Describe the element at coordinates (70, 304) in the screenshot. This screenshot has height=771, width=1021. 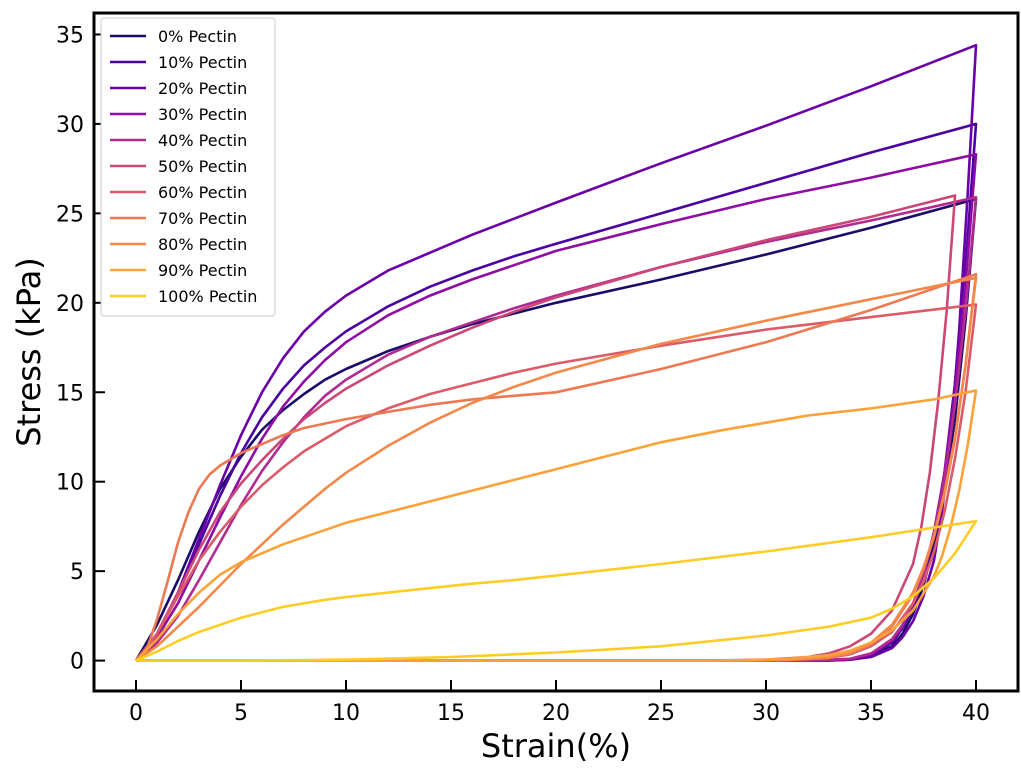
I see `y-tick-label: 20` at that location.